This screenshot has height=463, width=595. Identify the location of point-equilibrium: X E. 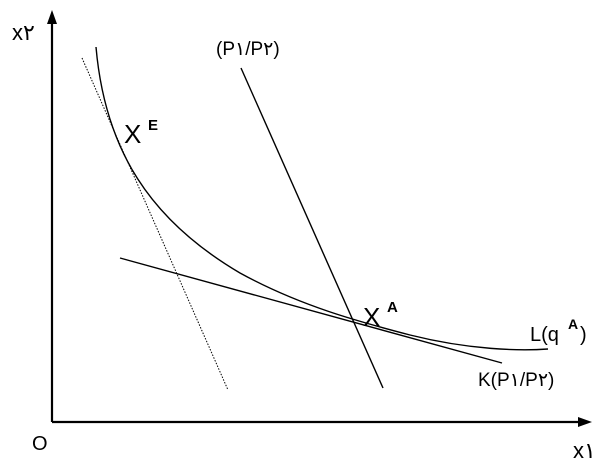
(141, 133).